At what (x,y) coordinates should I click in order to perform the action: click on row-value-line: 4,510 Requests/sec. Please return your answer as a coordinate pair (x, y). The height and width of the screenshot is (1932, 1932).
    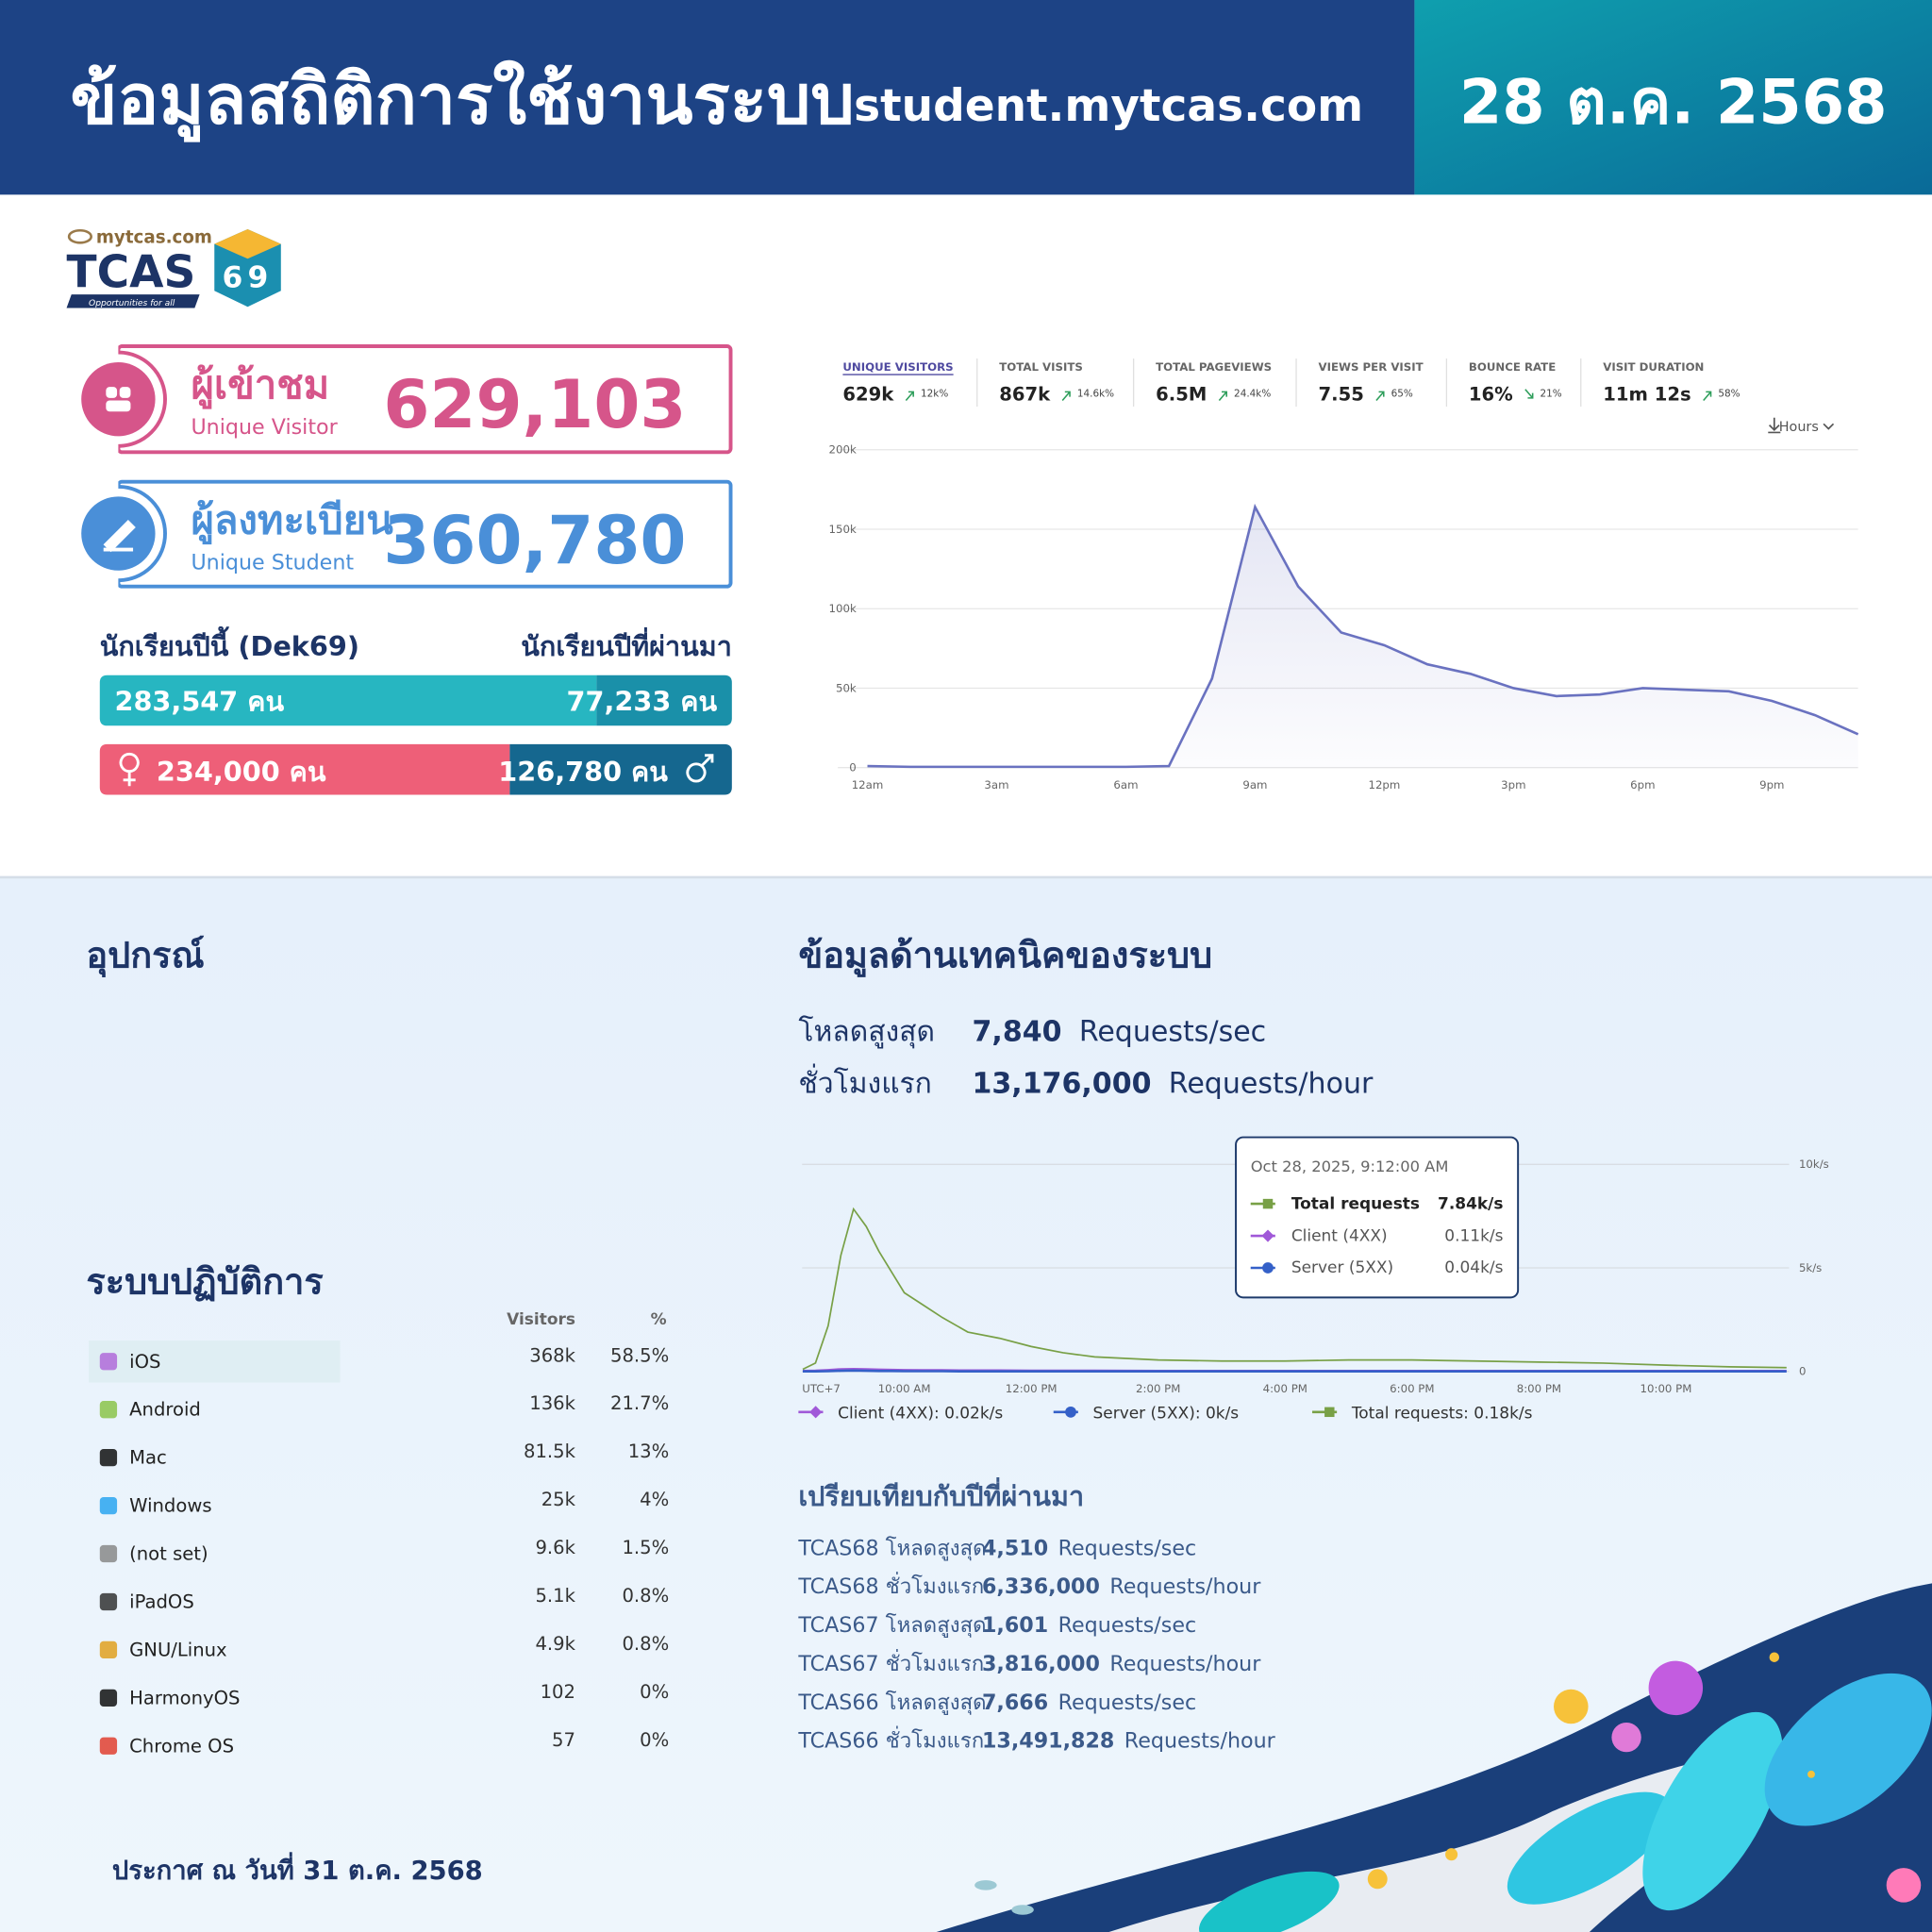
    Looking at the image, I should click on (1089, 1548).